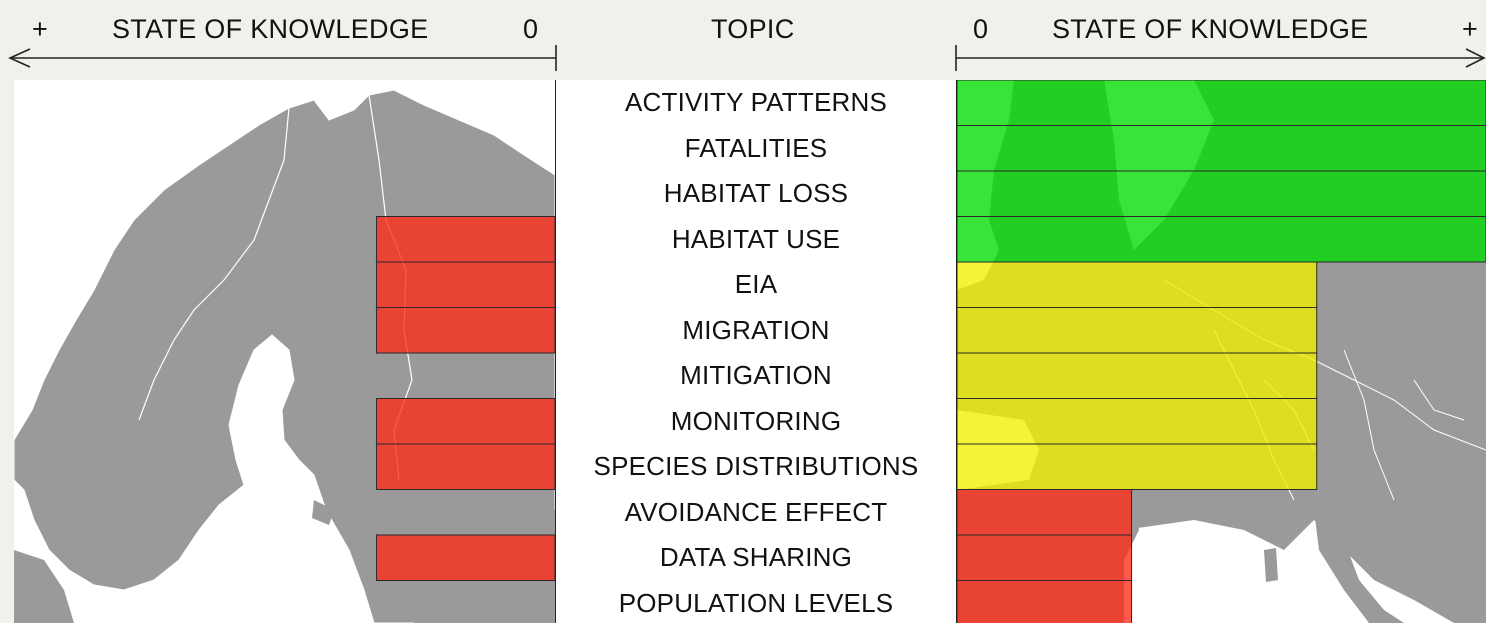 This screenshot has height=623, width=1486. Describe the element at coordinates (756, 375) in the screenshot. I see `topic-row: MITIGATION` at that location.